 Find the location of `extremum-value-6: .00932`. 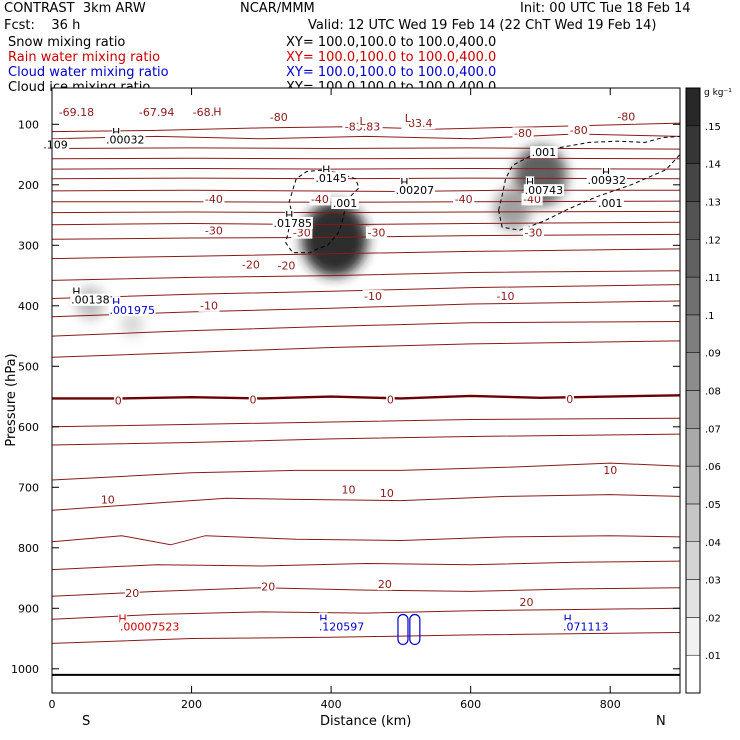

extremum-value-6: .00932 is located at coordinates (606, 180).